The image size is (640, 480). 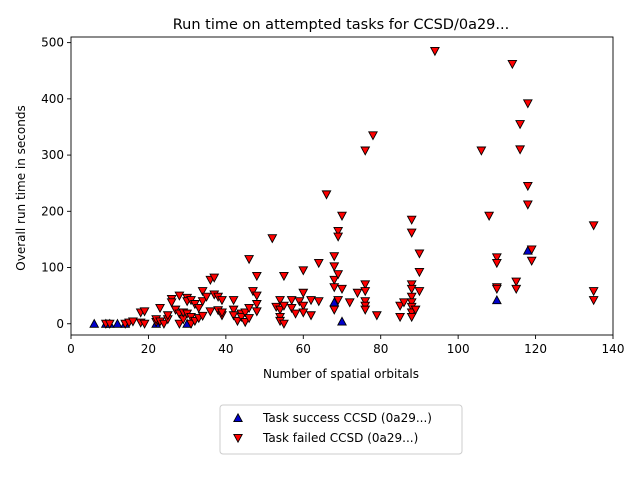 I want to click on y-tick-label: 200, so click(x=52, y=211).